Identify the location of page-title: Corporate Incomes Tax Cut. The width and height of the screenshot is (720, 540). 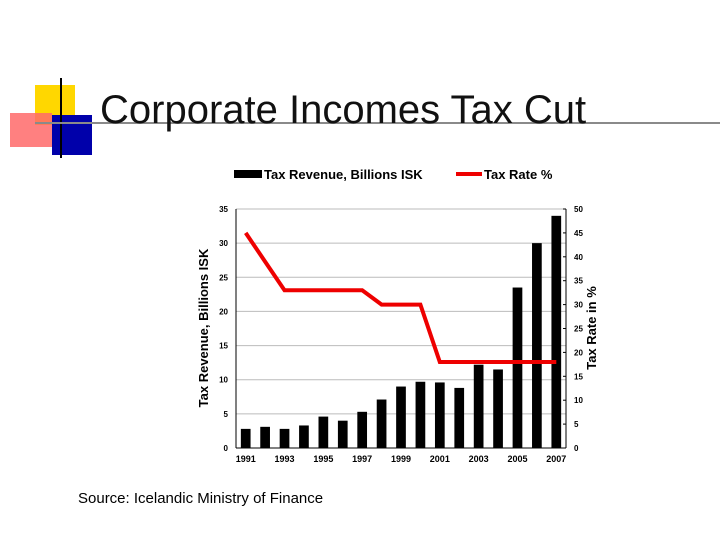
(343, 110).